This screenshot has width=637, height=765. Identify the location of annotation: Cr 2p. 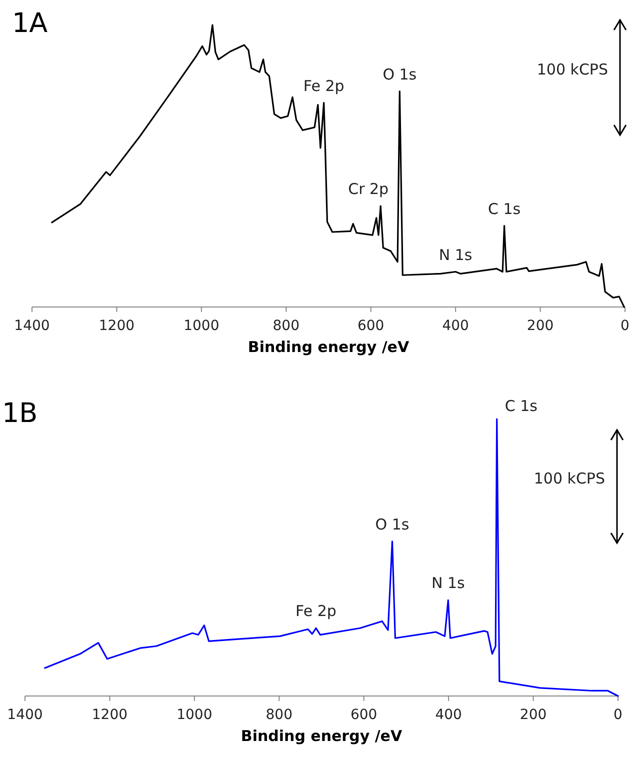
(368, 189).